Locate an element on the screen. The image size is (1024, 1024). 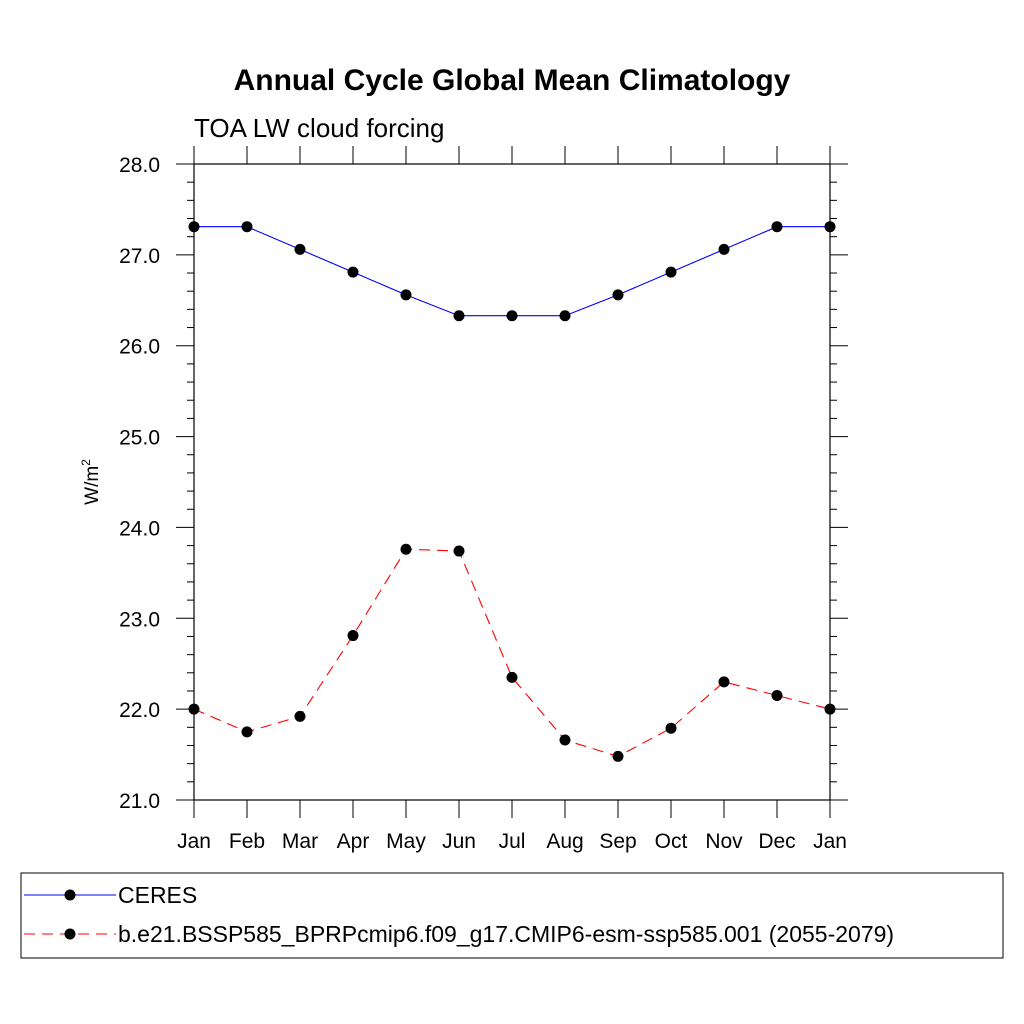
legend-label-1: CERES is located at coordinates (157, 895).